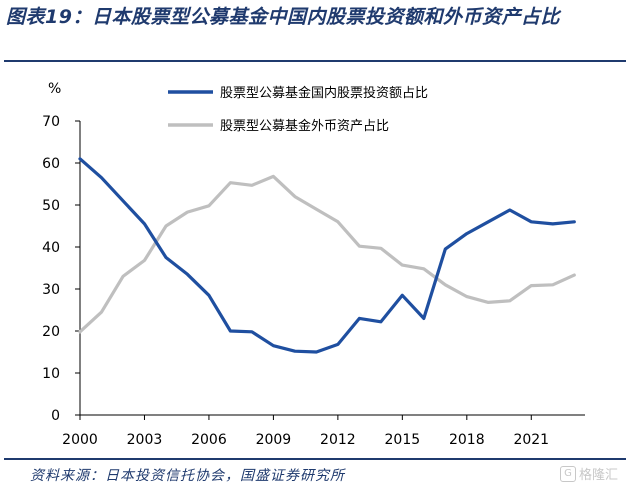  I want to click on watermark-logo-icon: G, so click(568, 473).